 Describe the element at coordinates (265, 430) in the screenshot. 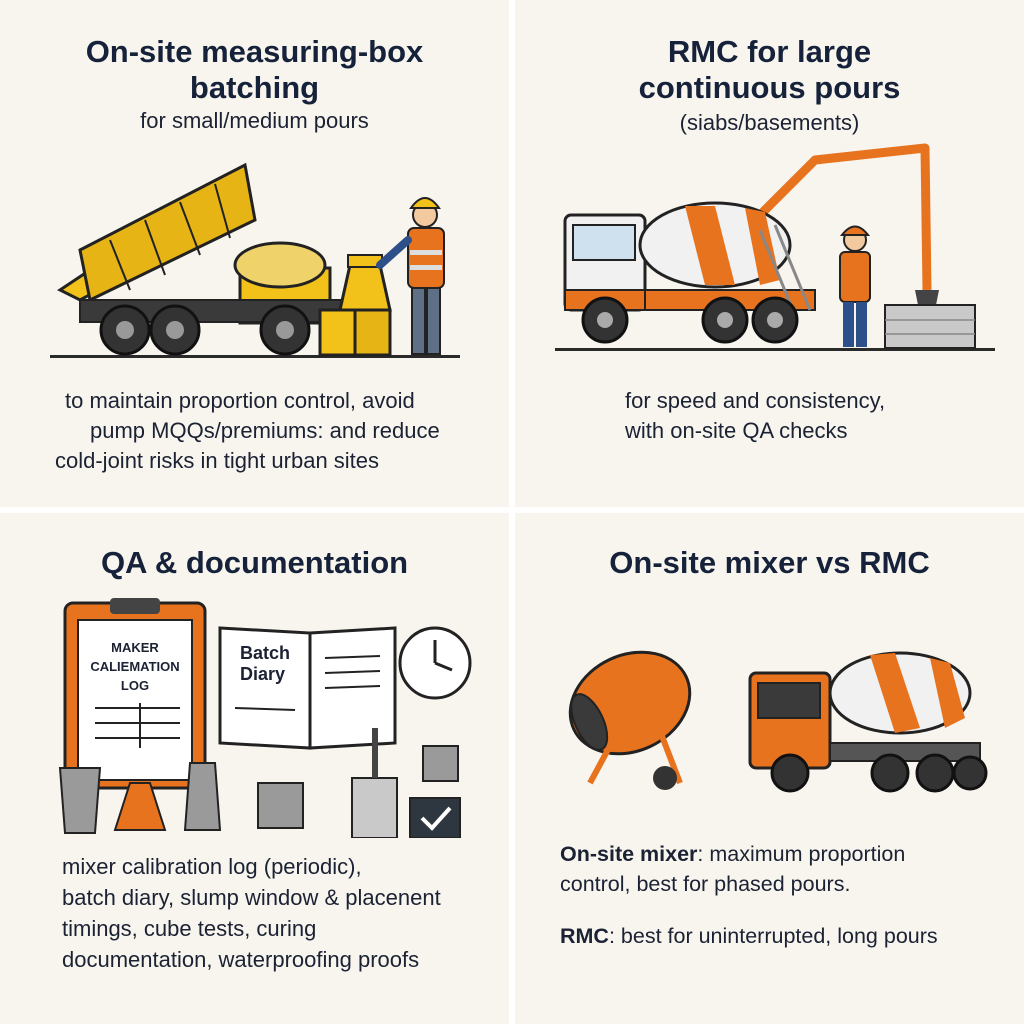

I see `description-line: pump MQQs/premiums: and reduce` at that location.